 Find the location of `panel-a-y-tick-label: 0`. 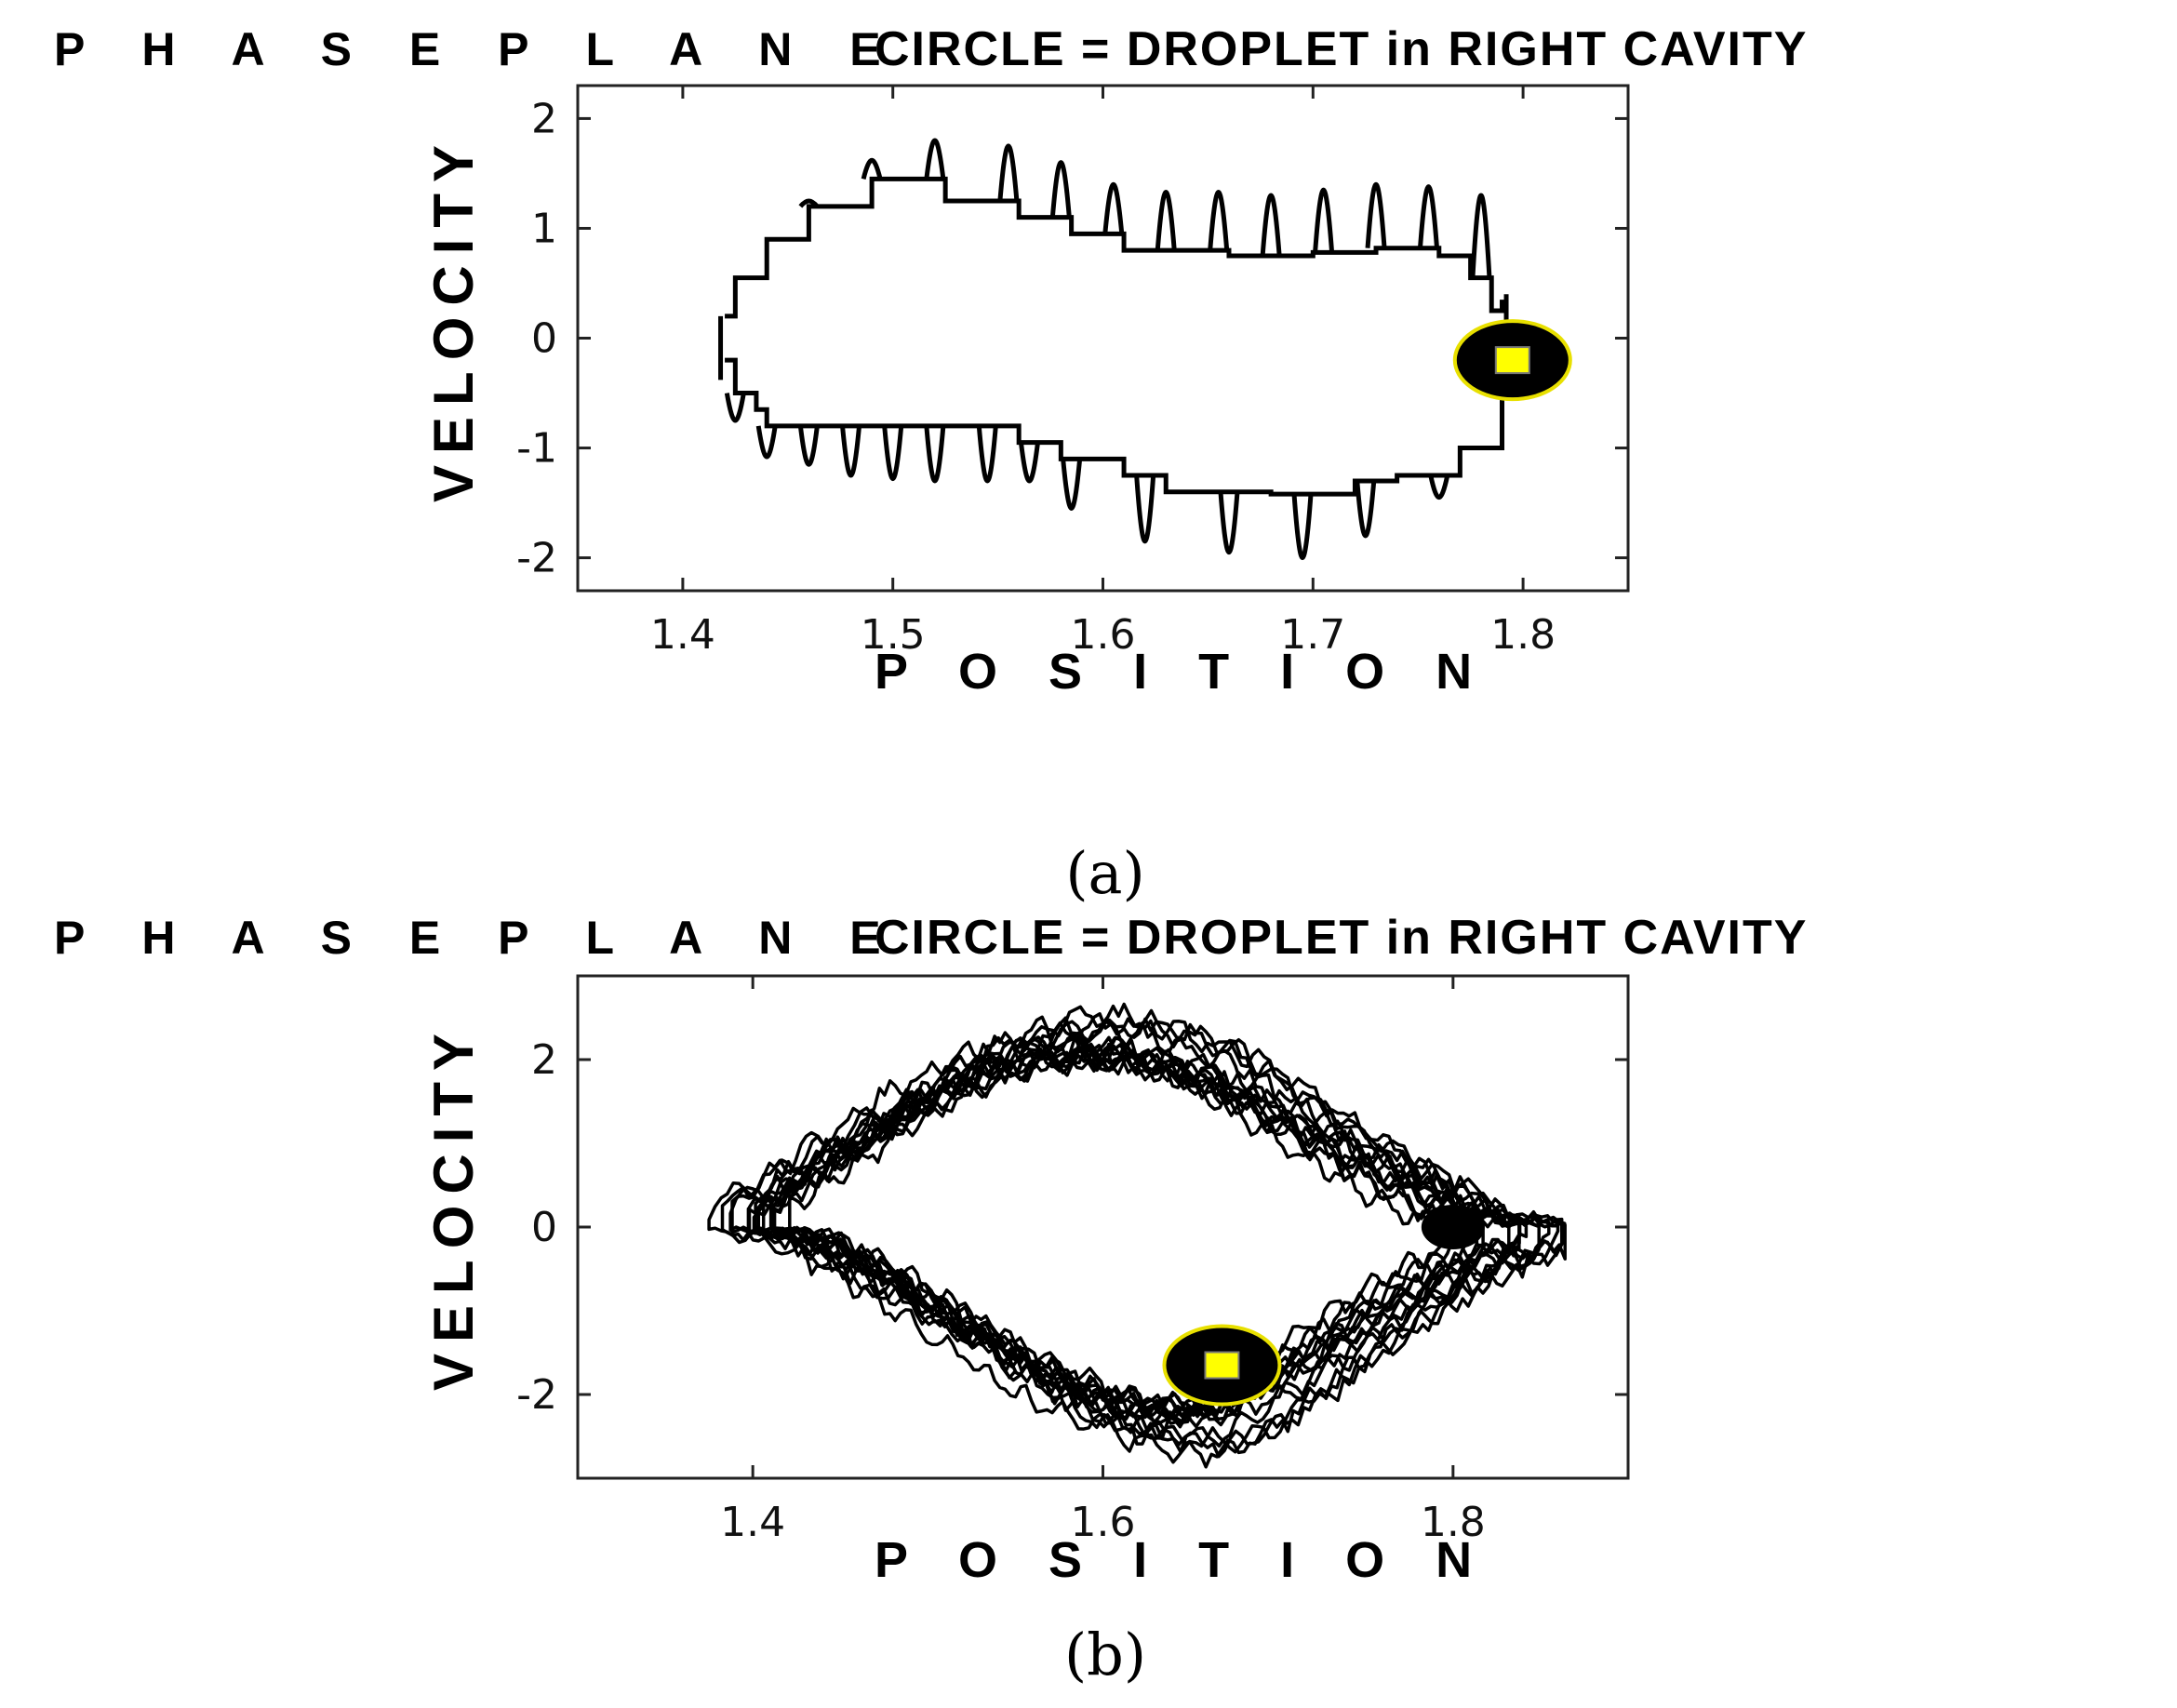

panel-a-y-tick-label: 0 is located at coordinates (544, 339).